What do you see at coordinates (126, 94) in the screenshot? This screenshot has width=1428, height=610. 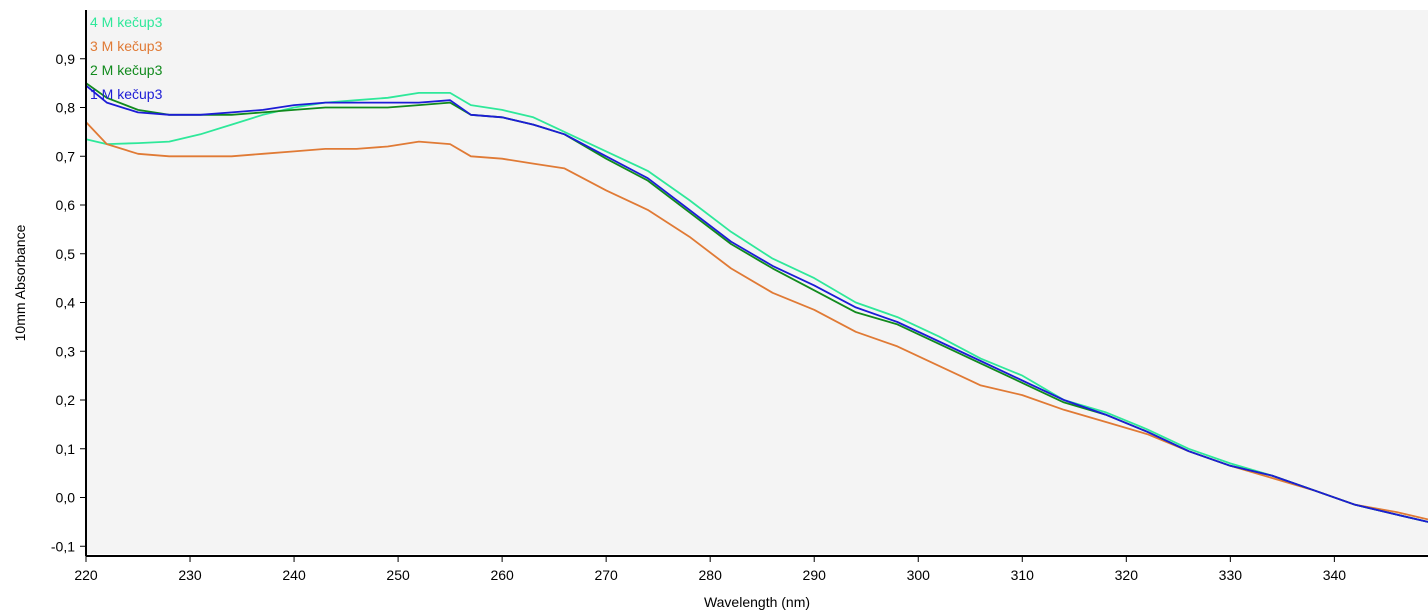 I see `legend-entry: 1 M kečup3` at bounding box center [126, 94].